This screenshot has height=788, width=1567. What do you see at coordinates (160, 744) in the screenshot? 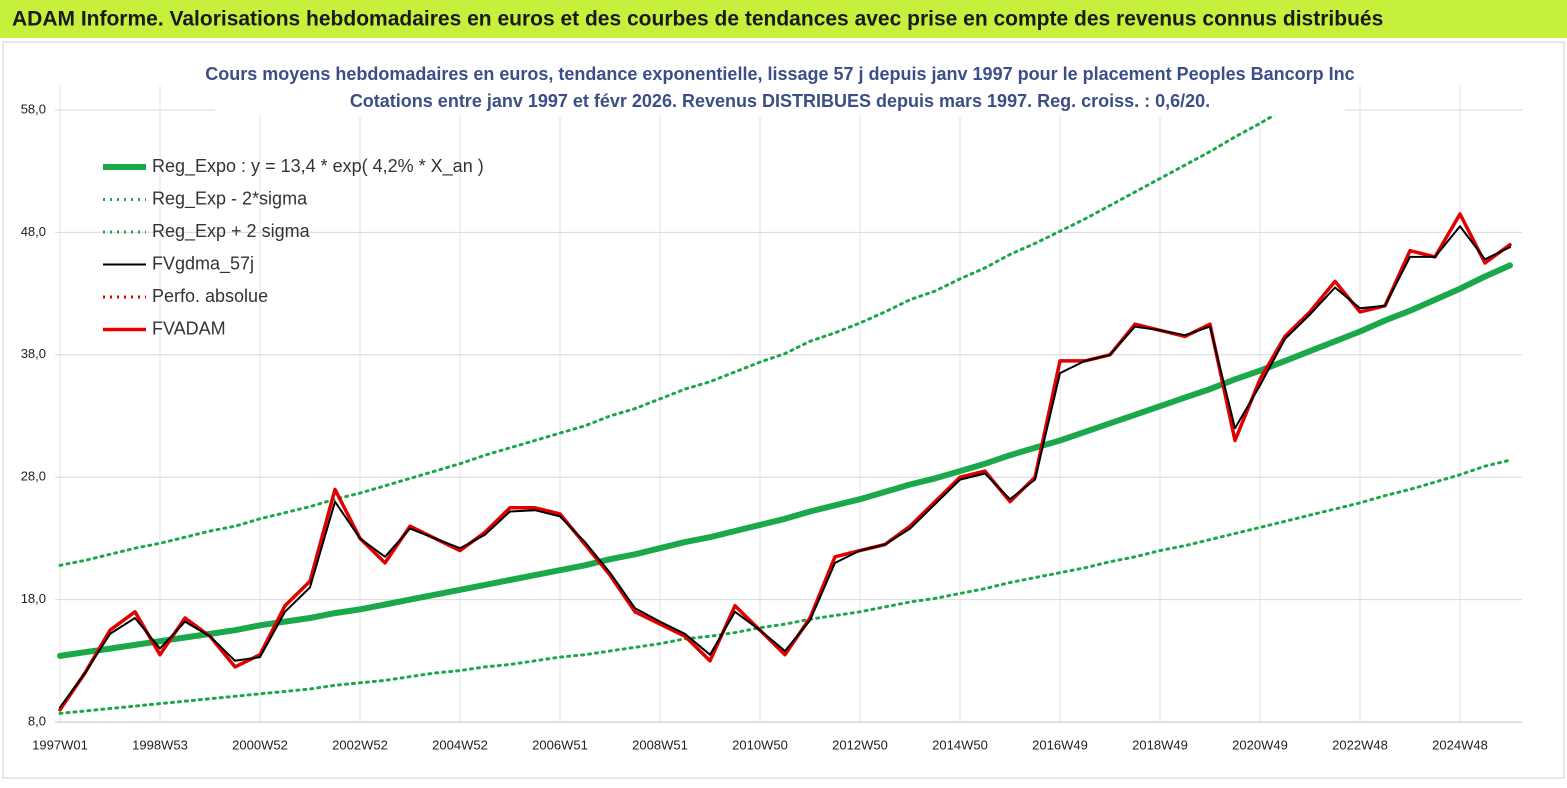
I see `x-tick-label: 1998W53` at bounding box center [160, 744].